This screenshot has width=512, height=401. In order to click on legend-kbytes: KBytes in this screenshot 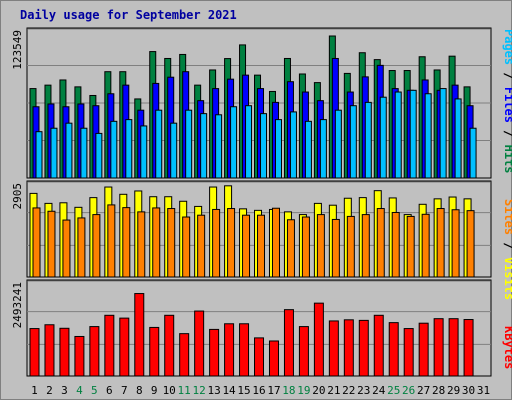, I will do `click(507, 347)`.